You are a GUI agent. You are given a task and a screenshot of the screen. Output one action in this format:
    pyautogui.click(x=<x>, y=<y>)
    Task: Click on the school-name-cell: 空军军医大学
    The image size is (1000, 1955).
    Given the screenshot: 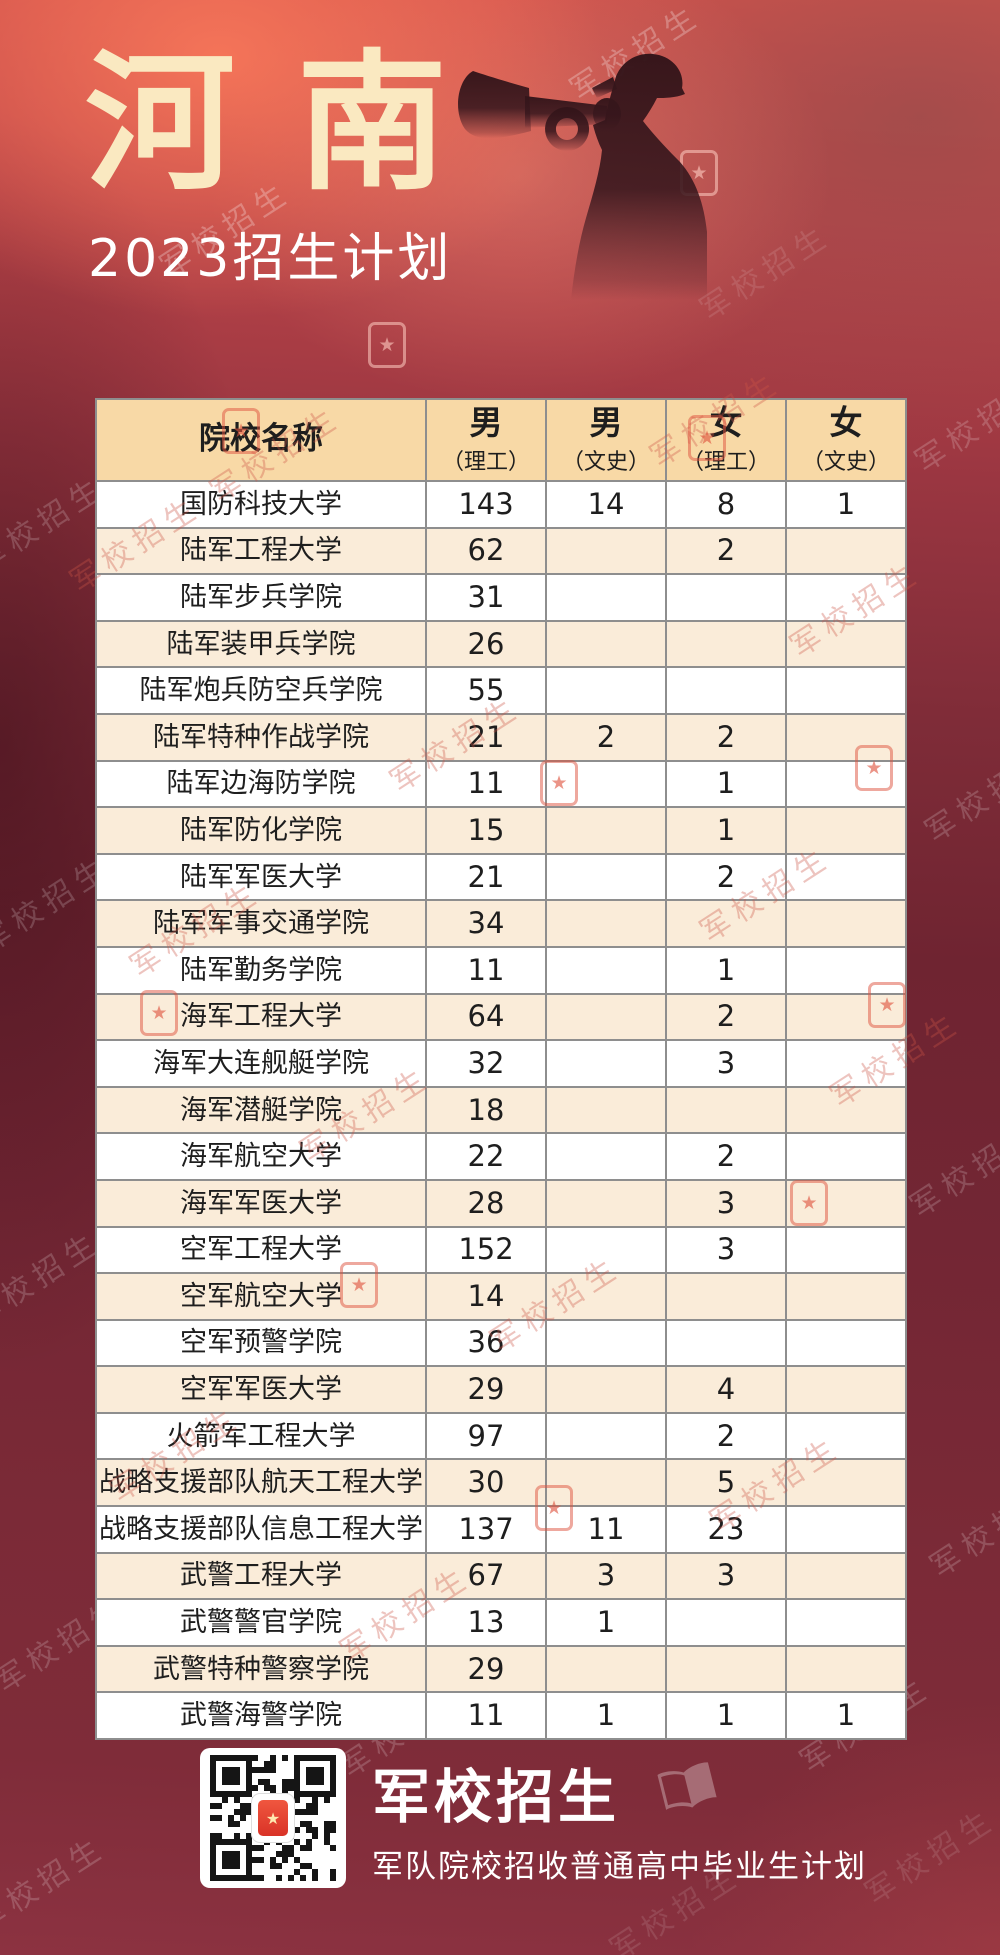 What is the action you would take?
    pyautogui.click(x=261, y=1389)
    